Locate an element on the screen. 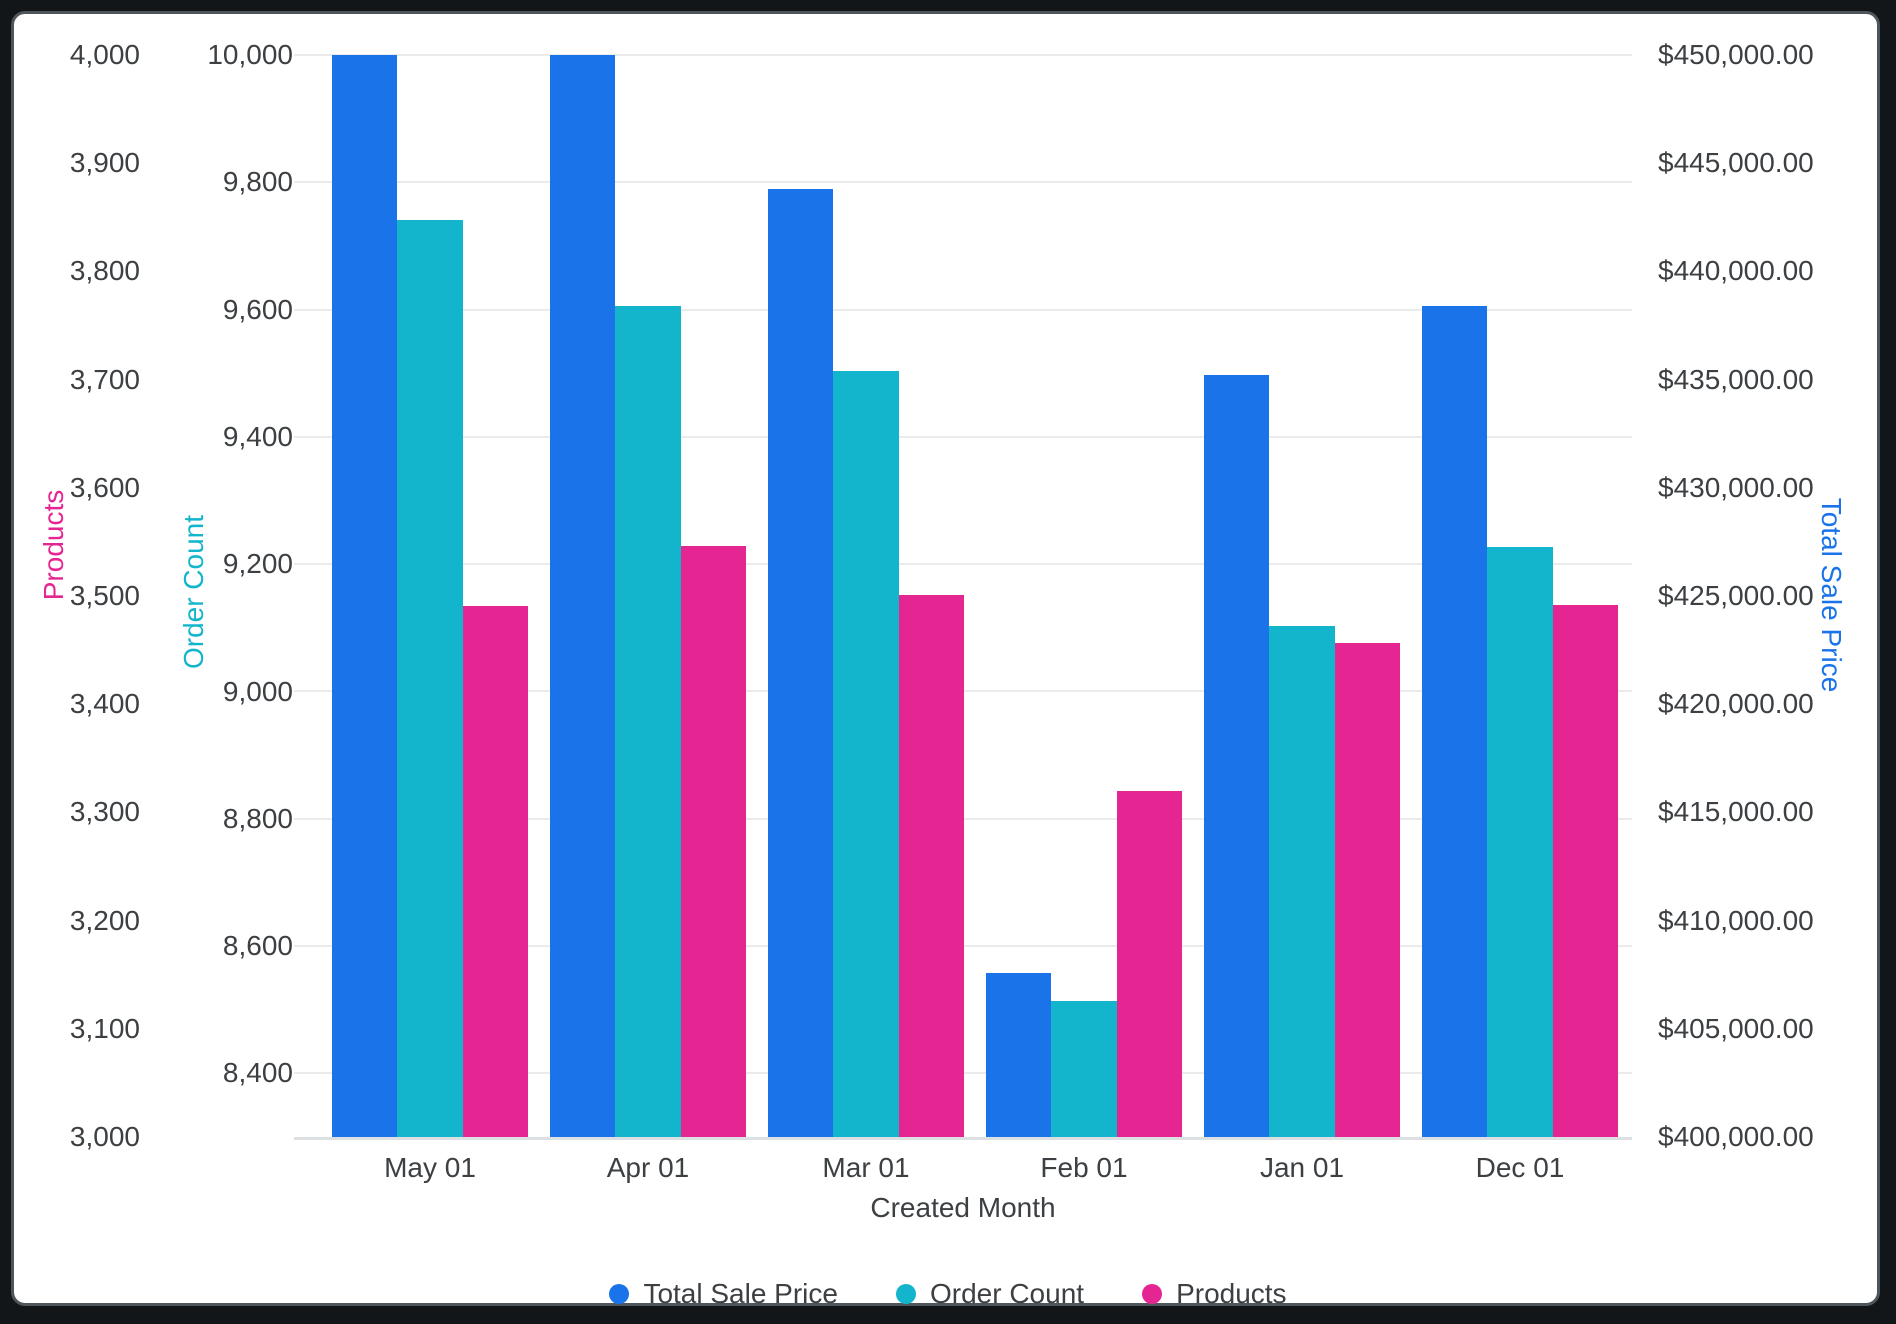 Image resolution: width=1896 pixels, height=1324 pixels. products-axis-title: Products is located at coordinates (53, 545).